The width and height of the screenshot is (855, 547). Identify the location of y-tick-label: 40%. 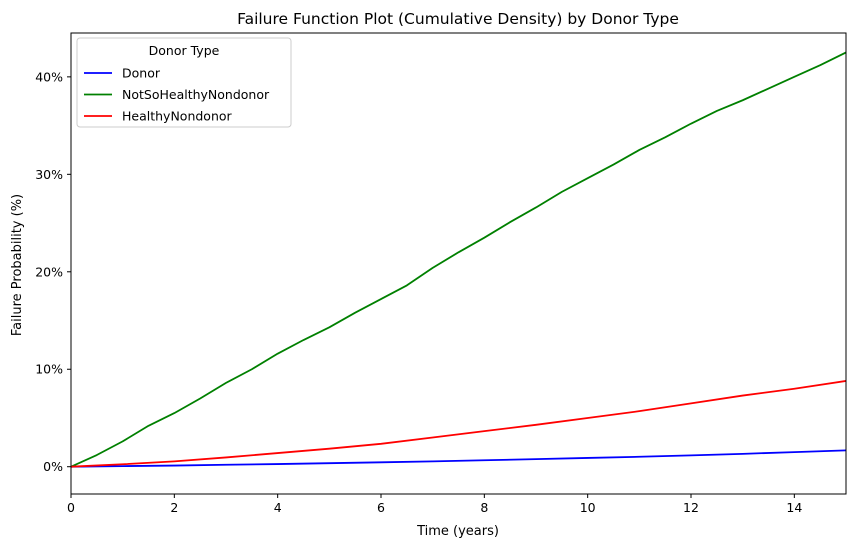
(49, 76).